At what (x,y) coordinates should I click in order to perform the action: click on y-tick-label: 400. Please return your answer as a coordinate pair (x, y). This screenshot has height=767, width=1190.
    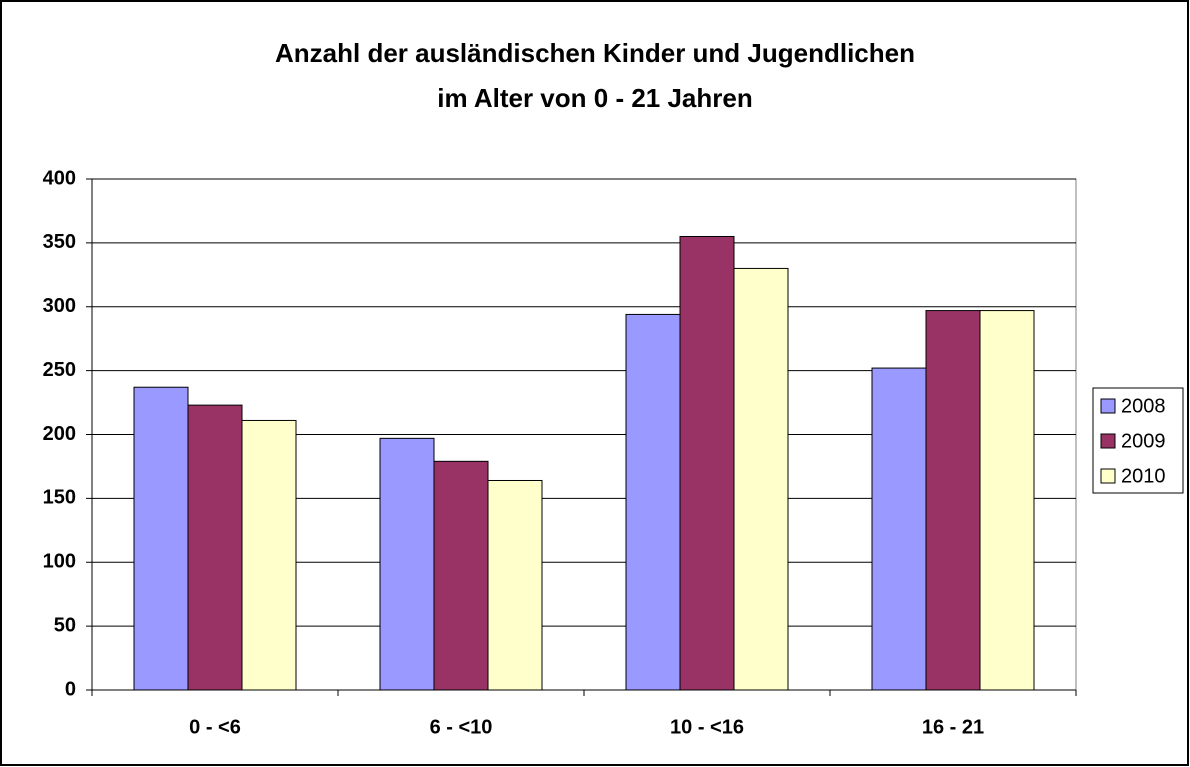
    Looking at the image, I should click on (59, 178).